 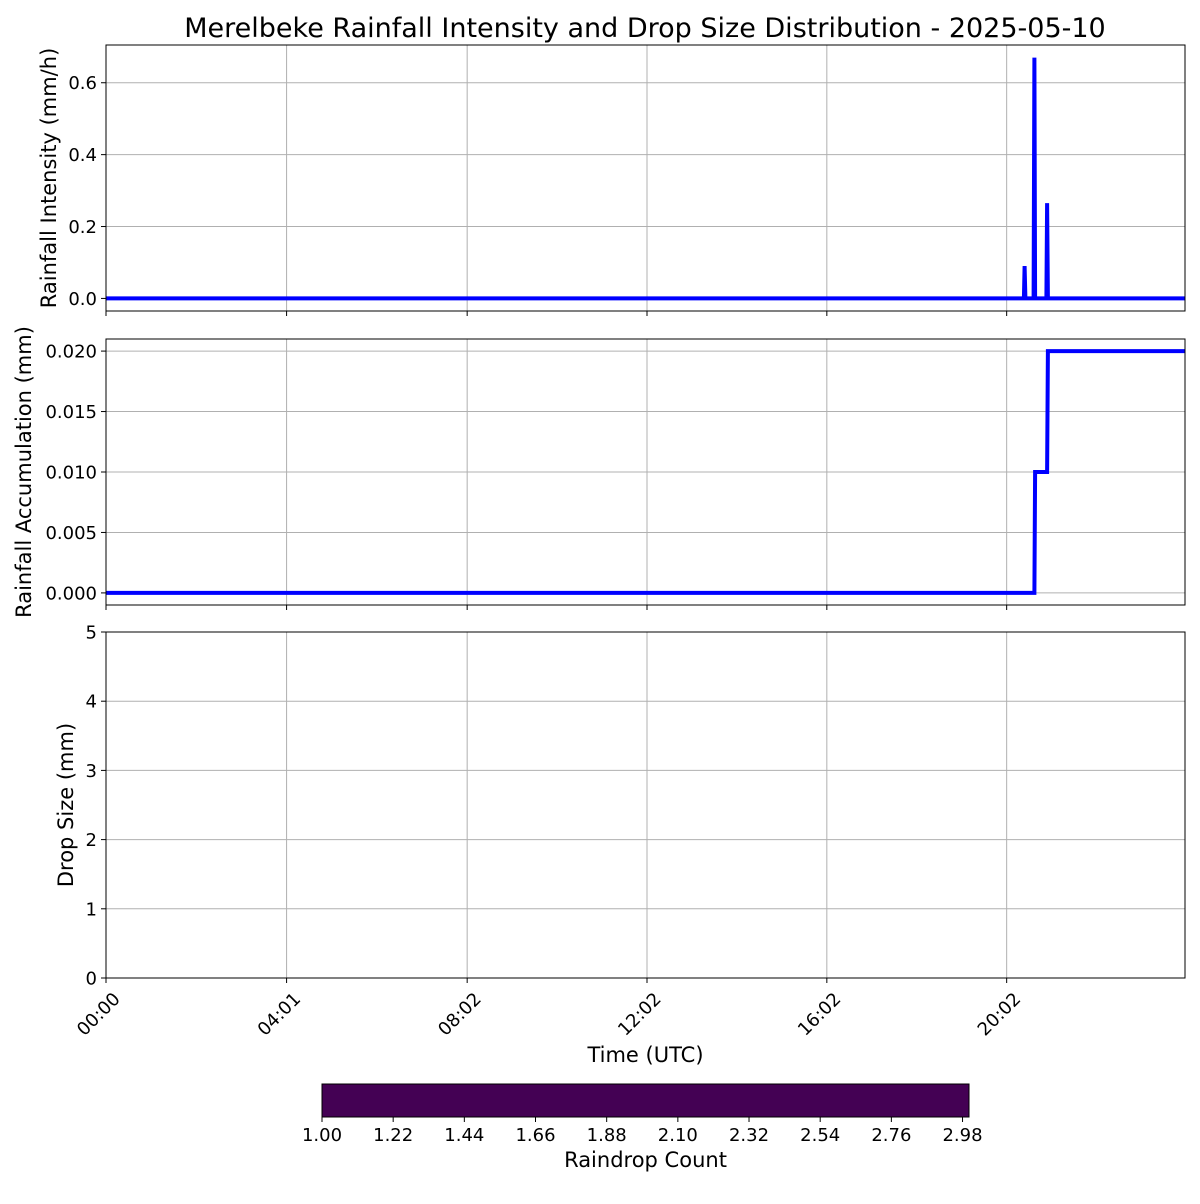 What do you see at coordinates (280, 1015) in the screenshot?
I see `x-tick-label: 04:01` at bounding box center [280, 1015].